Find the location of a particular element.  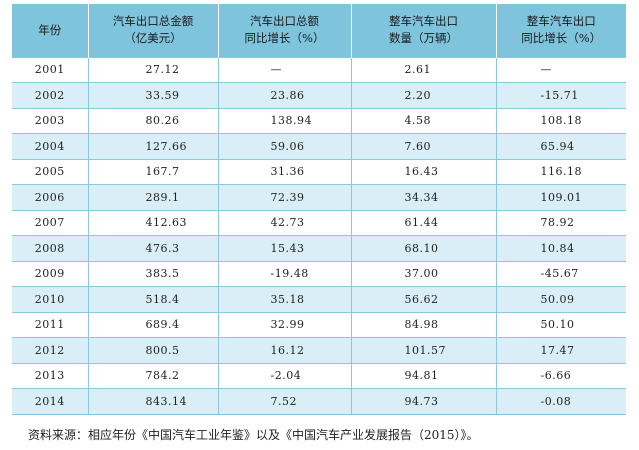

cell-value-growth: 16.12 is located at coordinates (284, 350).